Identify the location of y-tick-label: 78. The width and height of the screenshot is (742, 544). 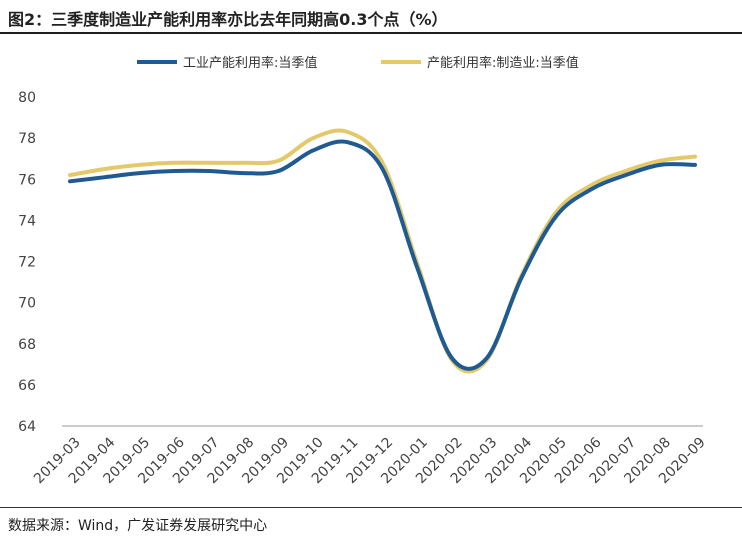
(27, 139).